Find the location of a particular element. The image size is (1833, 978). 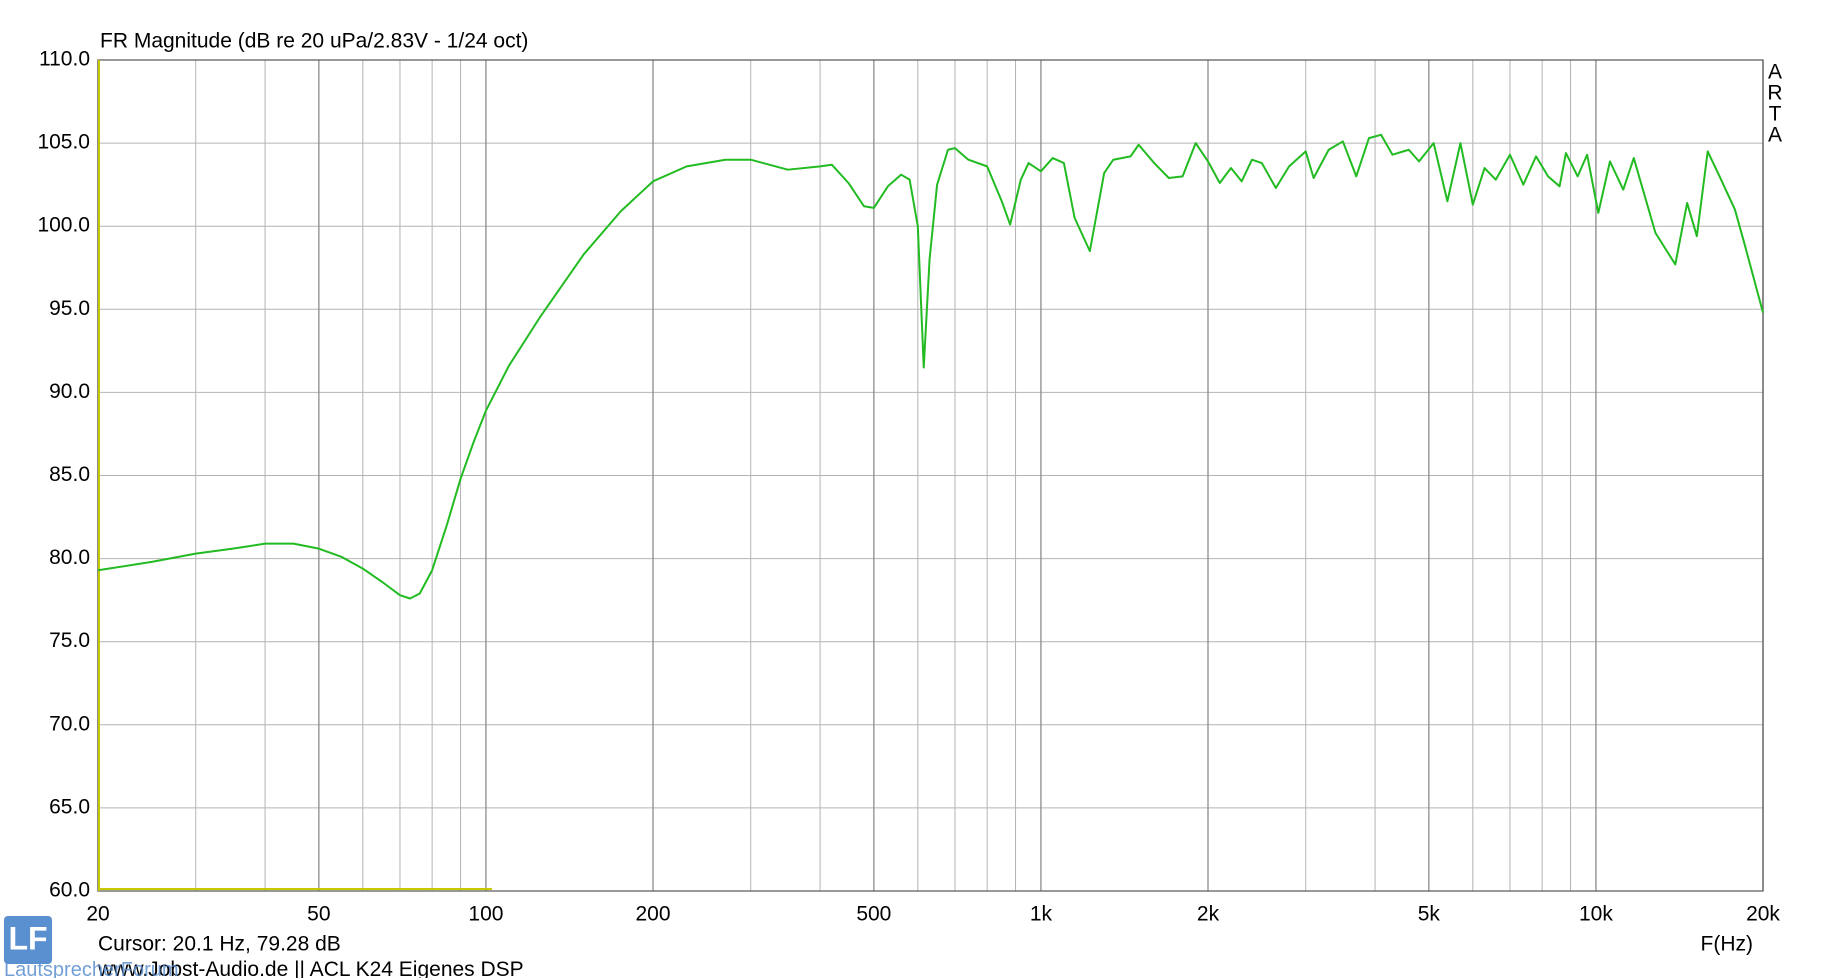

side-label: R is located at coordinates (1774, 93).